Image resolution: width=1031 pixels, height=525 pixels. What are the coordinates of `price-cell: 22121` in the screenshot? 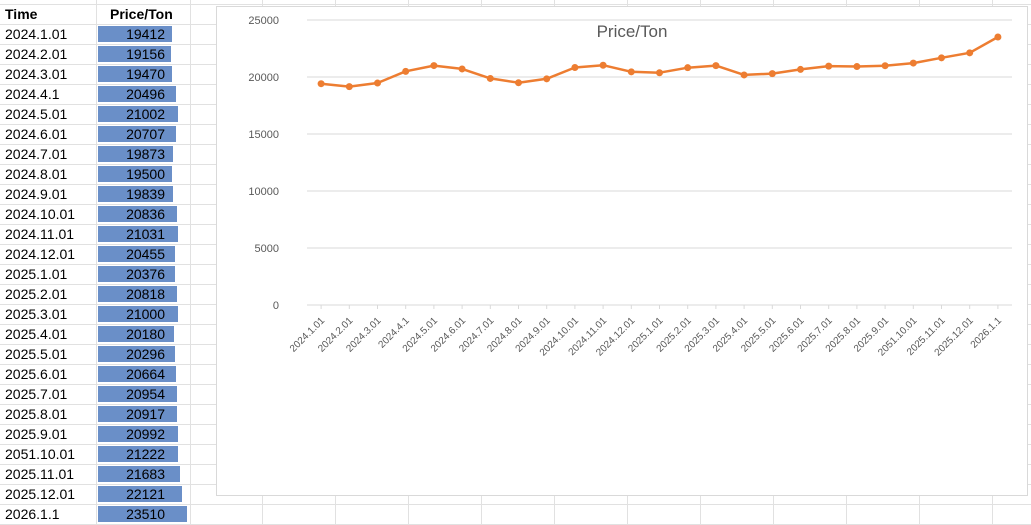 It's located at (142, 494).